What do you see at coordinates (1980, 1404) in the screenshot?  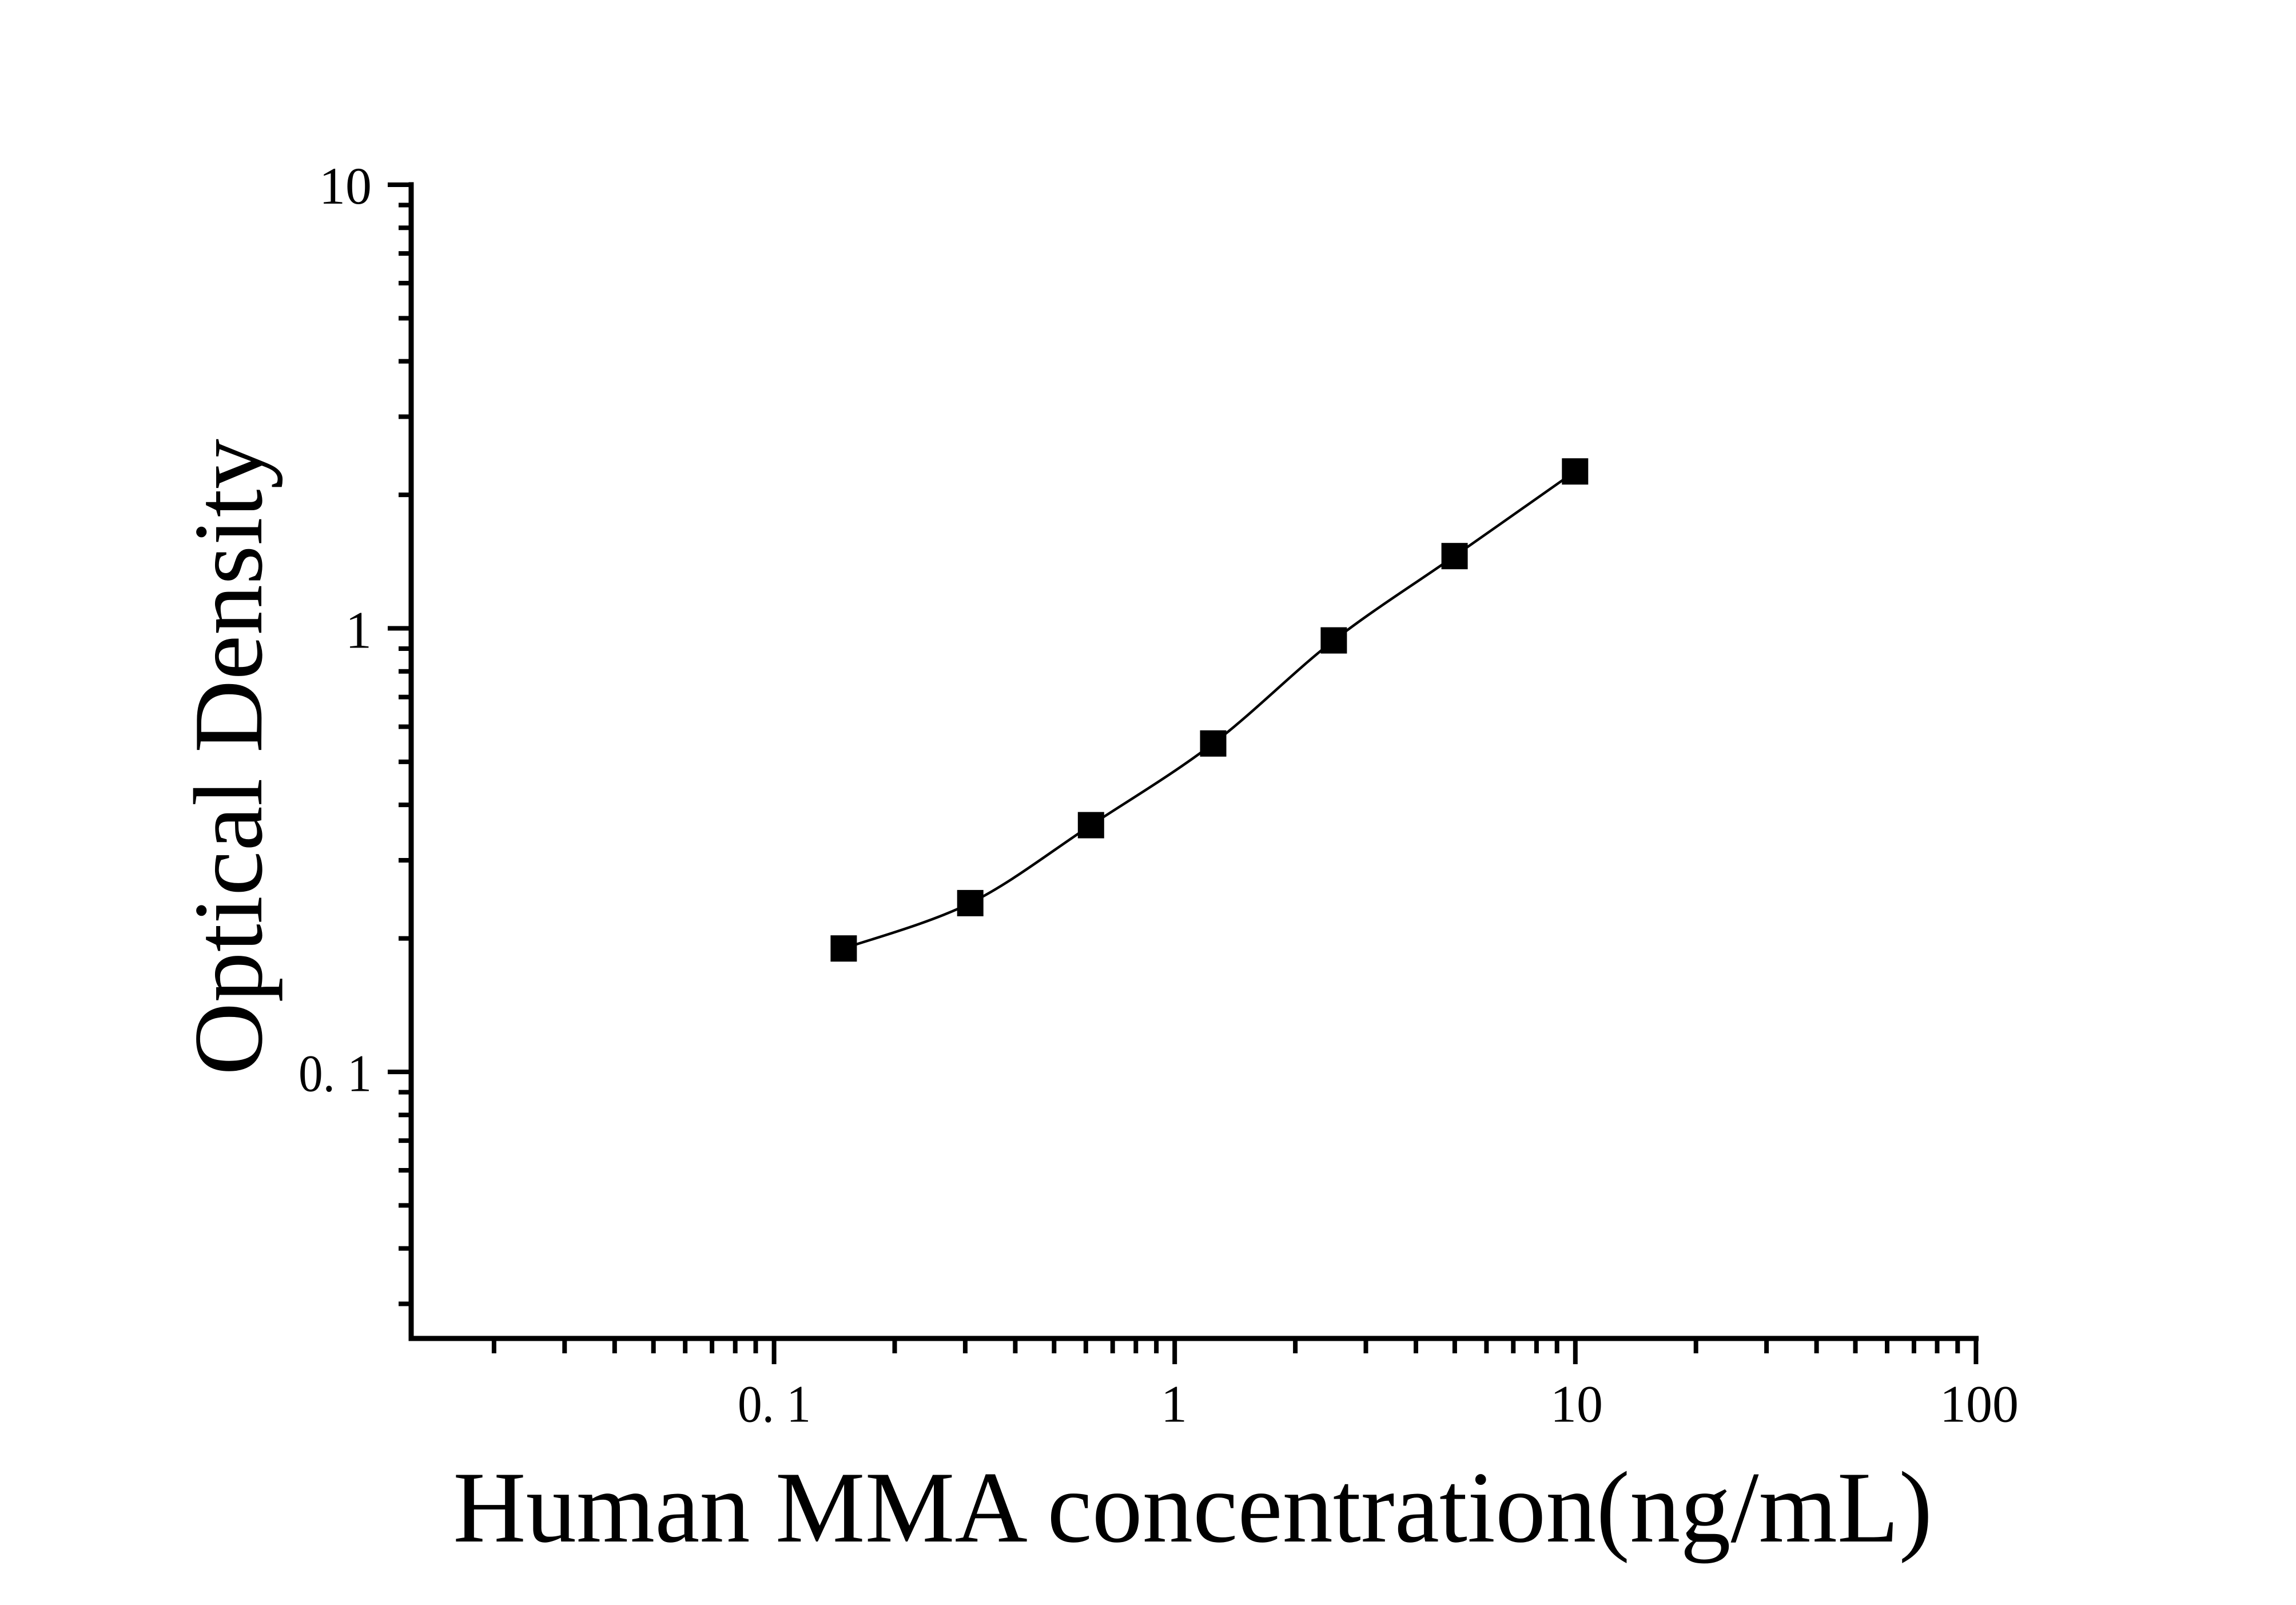 I see `svg-text: 100` at bounding box center [1980, 1404].